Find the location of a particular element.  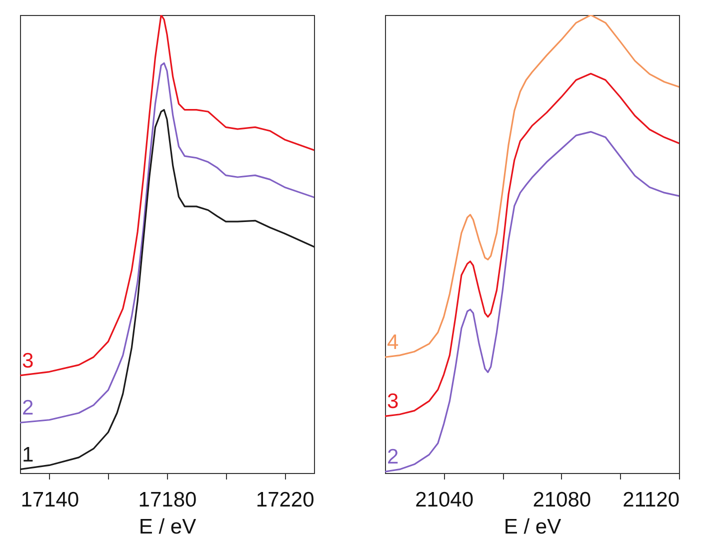

x-tick-label: 17220 is located at coordinates (285, 500).